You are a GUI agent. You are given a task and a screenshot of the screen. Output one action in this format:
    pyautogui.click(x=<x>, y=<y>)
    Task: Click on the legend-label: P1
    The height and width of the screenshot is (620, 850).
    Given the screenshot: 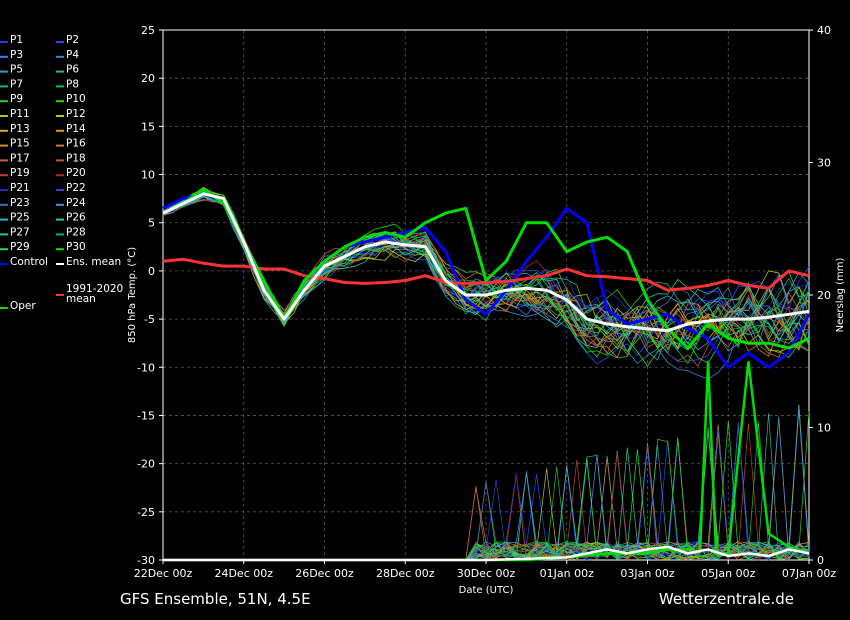 What is the action you would take?
    pyautogui.click(x=16, y=40)
    